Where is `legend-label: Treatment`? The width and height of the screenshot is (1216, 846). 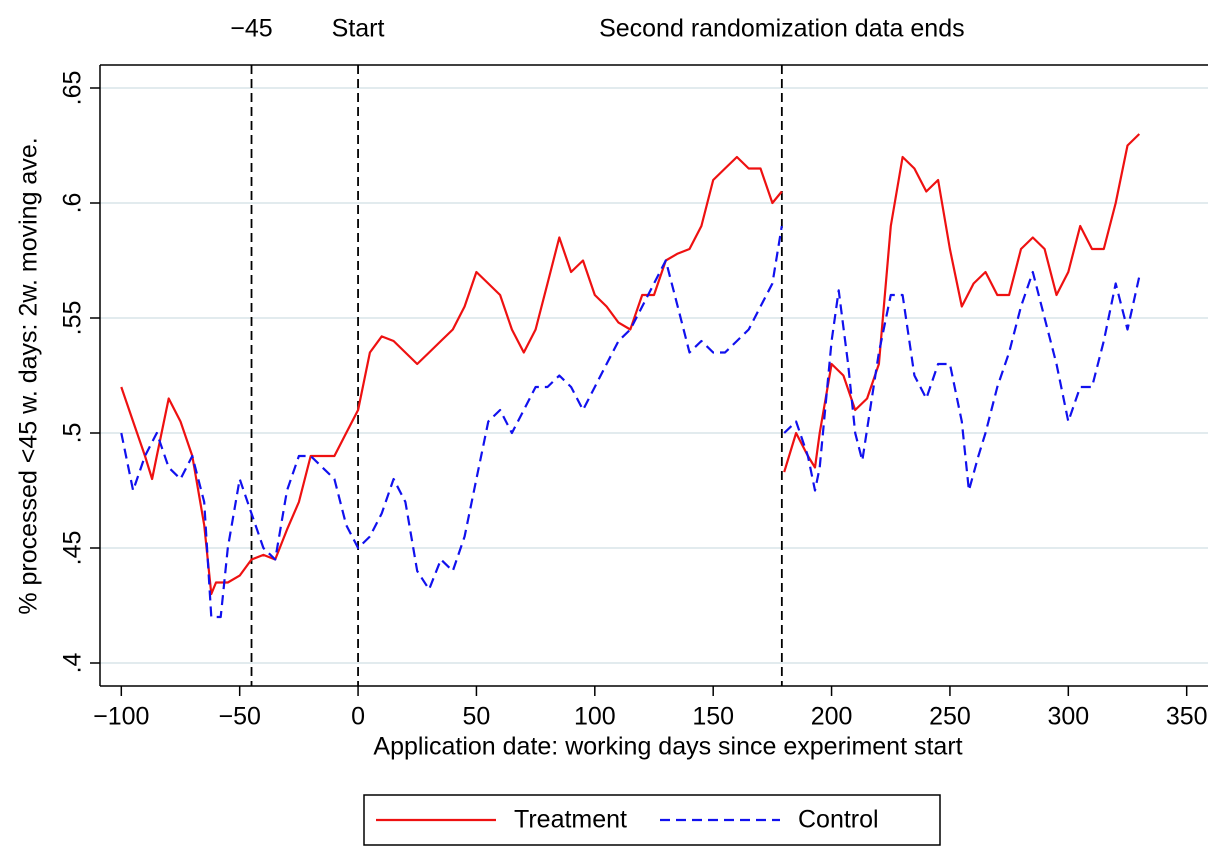
legend-label: Treatment is located at coordinates (570, 820).